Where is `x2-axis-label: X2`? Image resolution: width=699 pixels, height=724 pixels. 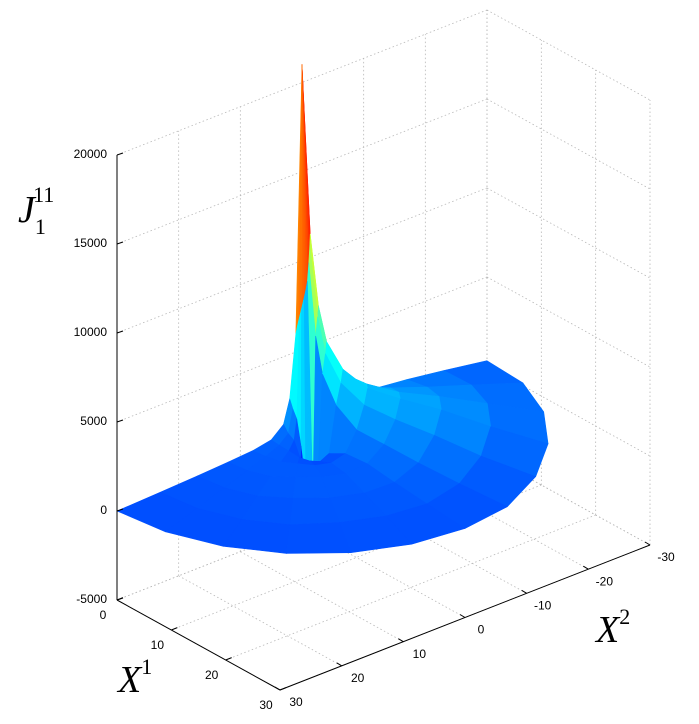
x2-axis-label: X2 is located at coordinates (612, 627).